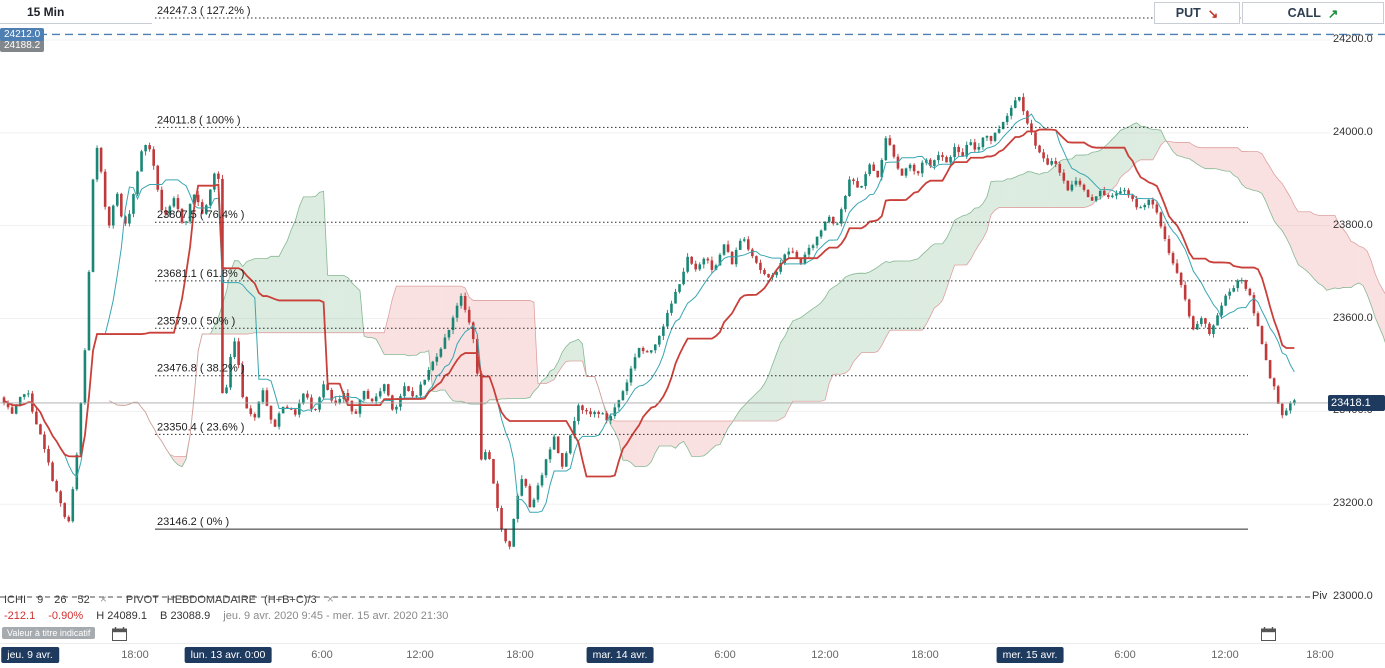 The height and width of the screenshot is (668, 1385). Describe the element at coordinates (22, 34) in the screenshot. I see `price-alert-tag-blue: 24212.0` at that location.